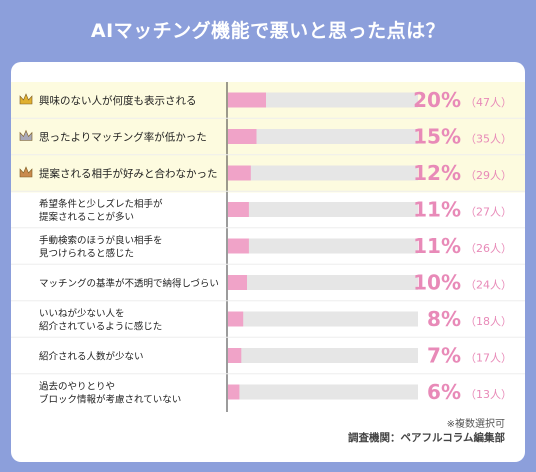 The image size is (536, 472). What do you see at coordinates (437, 137) in the screenshot?
I see `value-label: 15%` at bounding box center [437, 137].